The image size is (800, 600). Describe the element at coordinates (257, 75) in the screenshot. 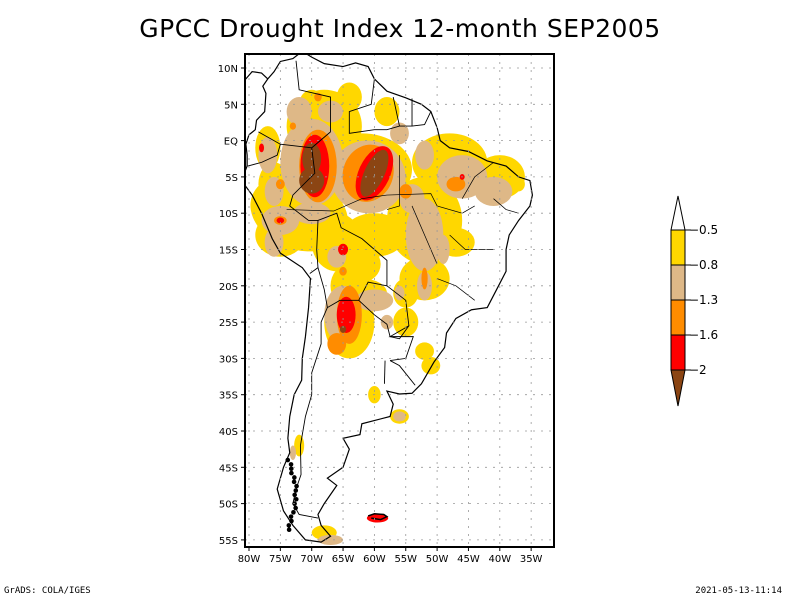

I see `panama-coastline` at that location.